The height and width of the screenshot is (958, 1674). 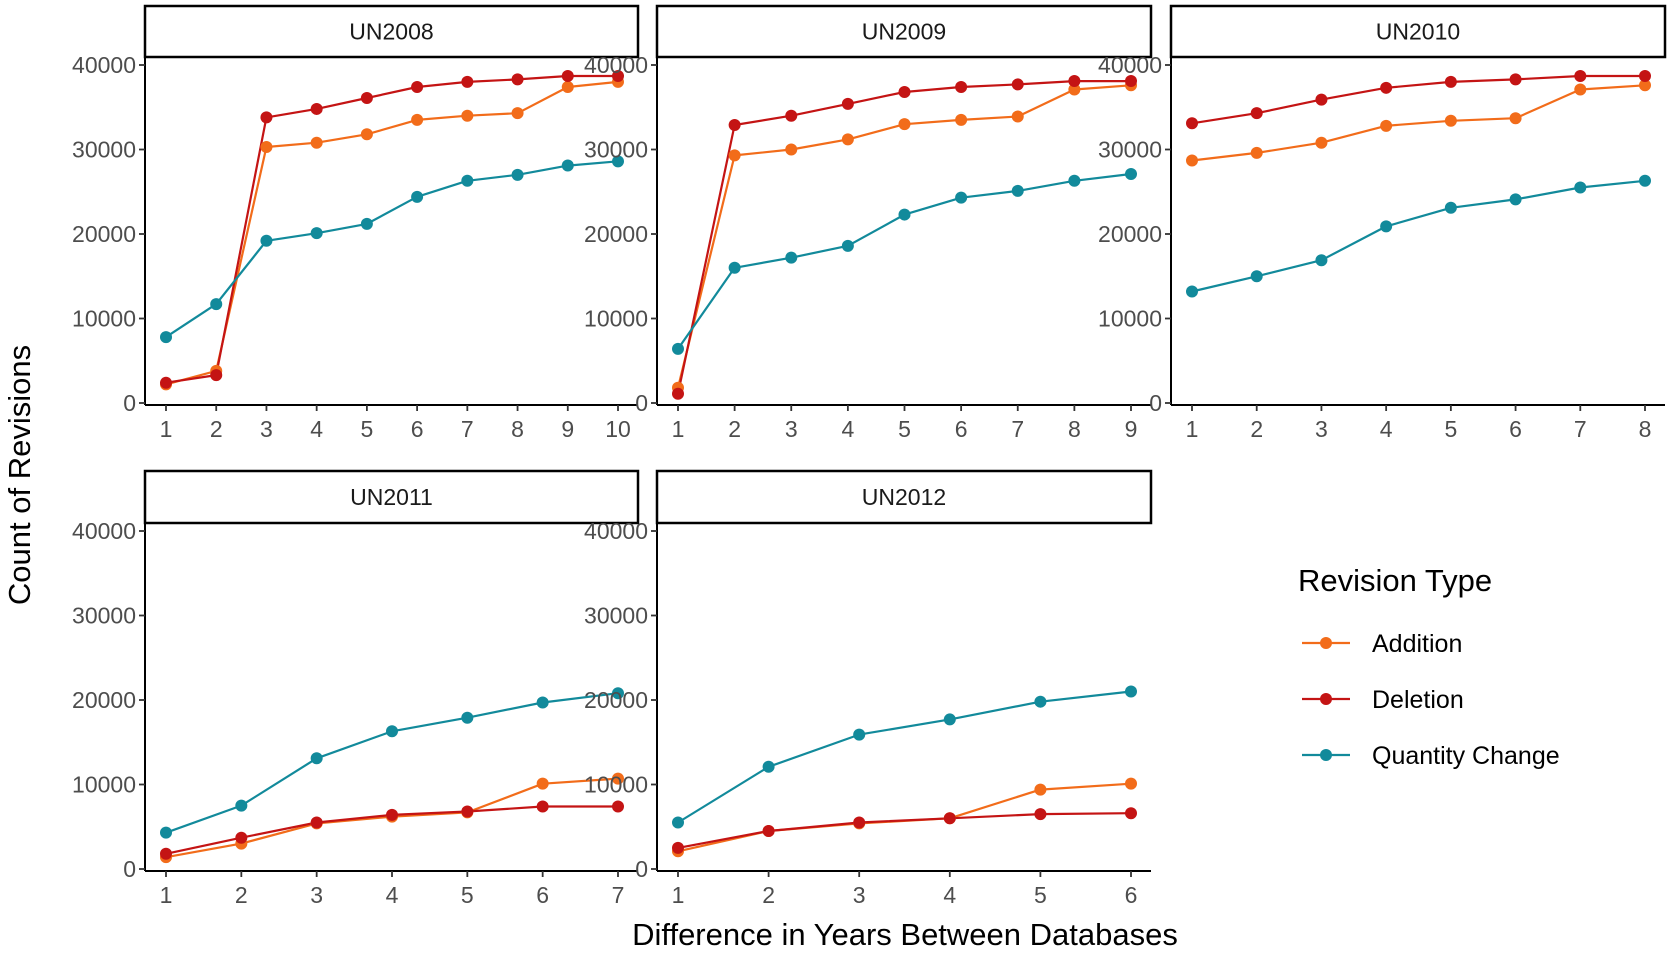 I want to click on strip-un2010, so click(x=1418, y=31).